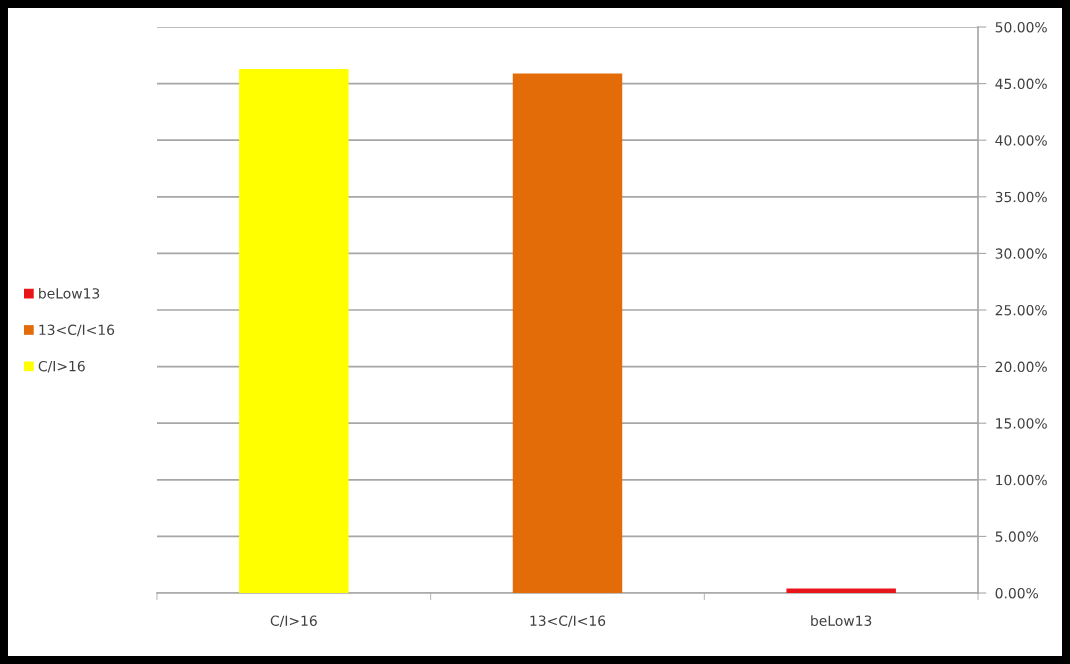 This screenshot has width=1070, height=664. What do you see at coordinates (568, 621) in the screenshot?
I see `x-tick-label: 13<C/I<16` at bounding box center [568, 621].